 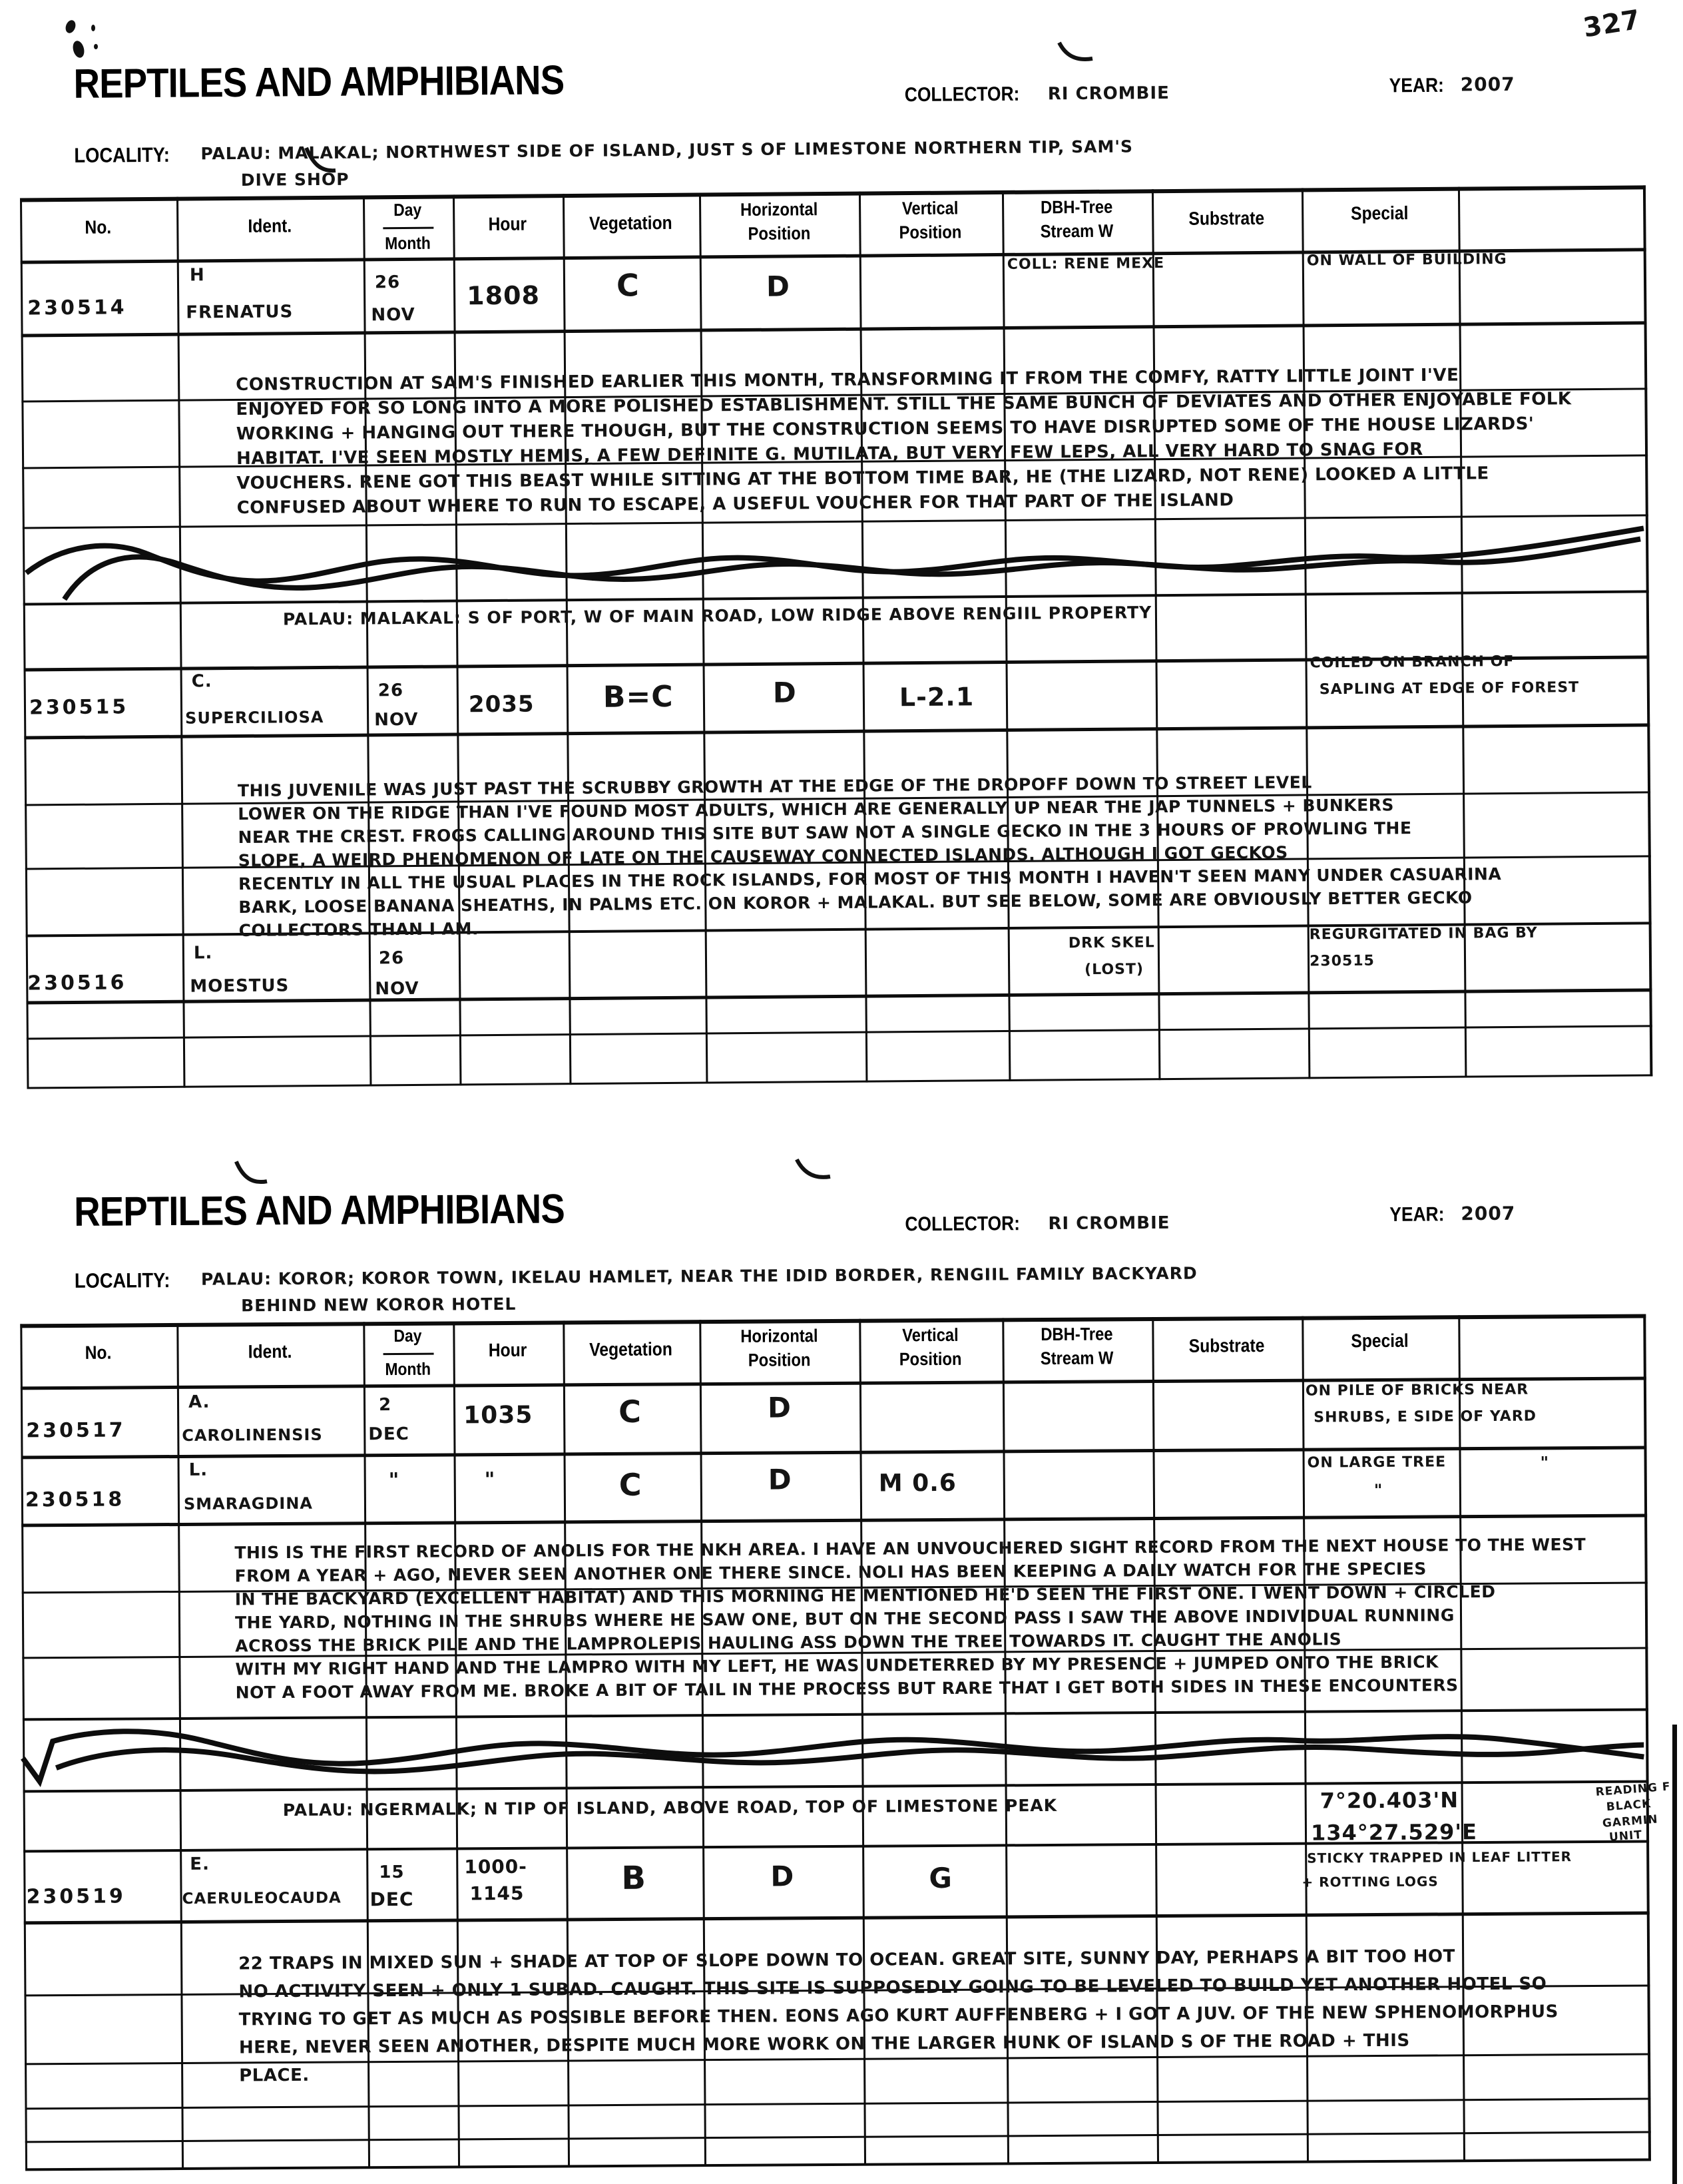 What do you see at coordinates (408, 1336) in the screenshot?
I see `col-header-day: Day` at bounding box center [408, 1336].